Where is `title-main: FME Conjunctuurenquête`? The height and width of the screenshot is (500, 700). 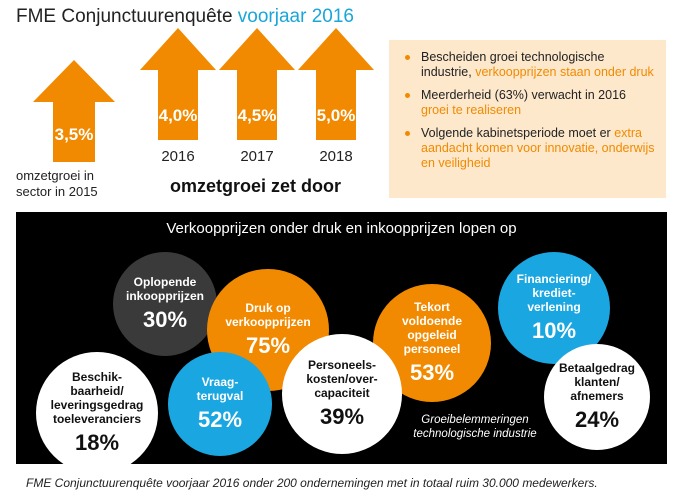
title-main: FME Conjunctuurenquête is located at coordinates (124, 16).